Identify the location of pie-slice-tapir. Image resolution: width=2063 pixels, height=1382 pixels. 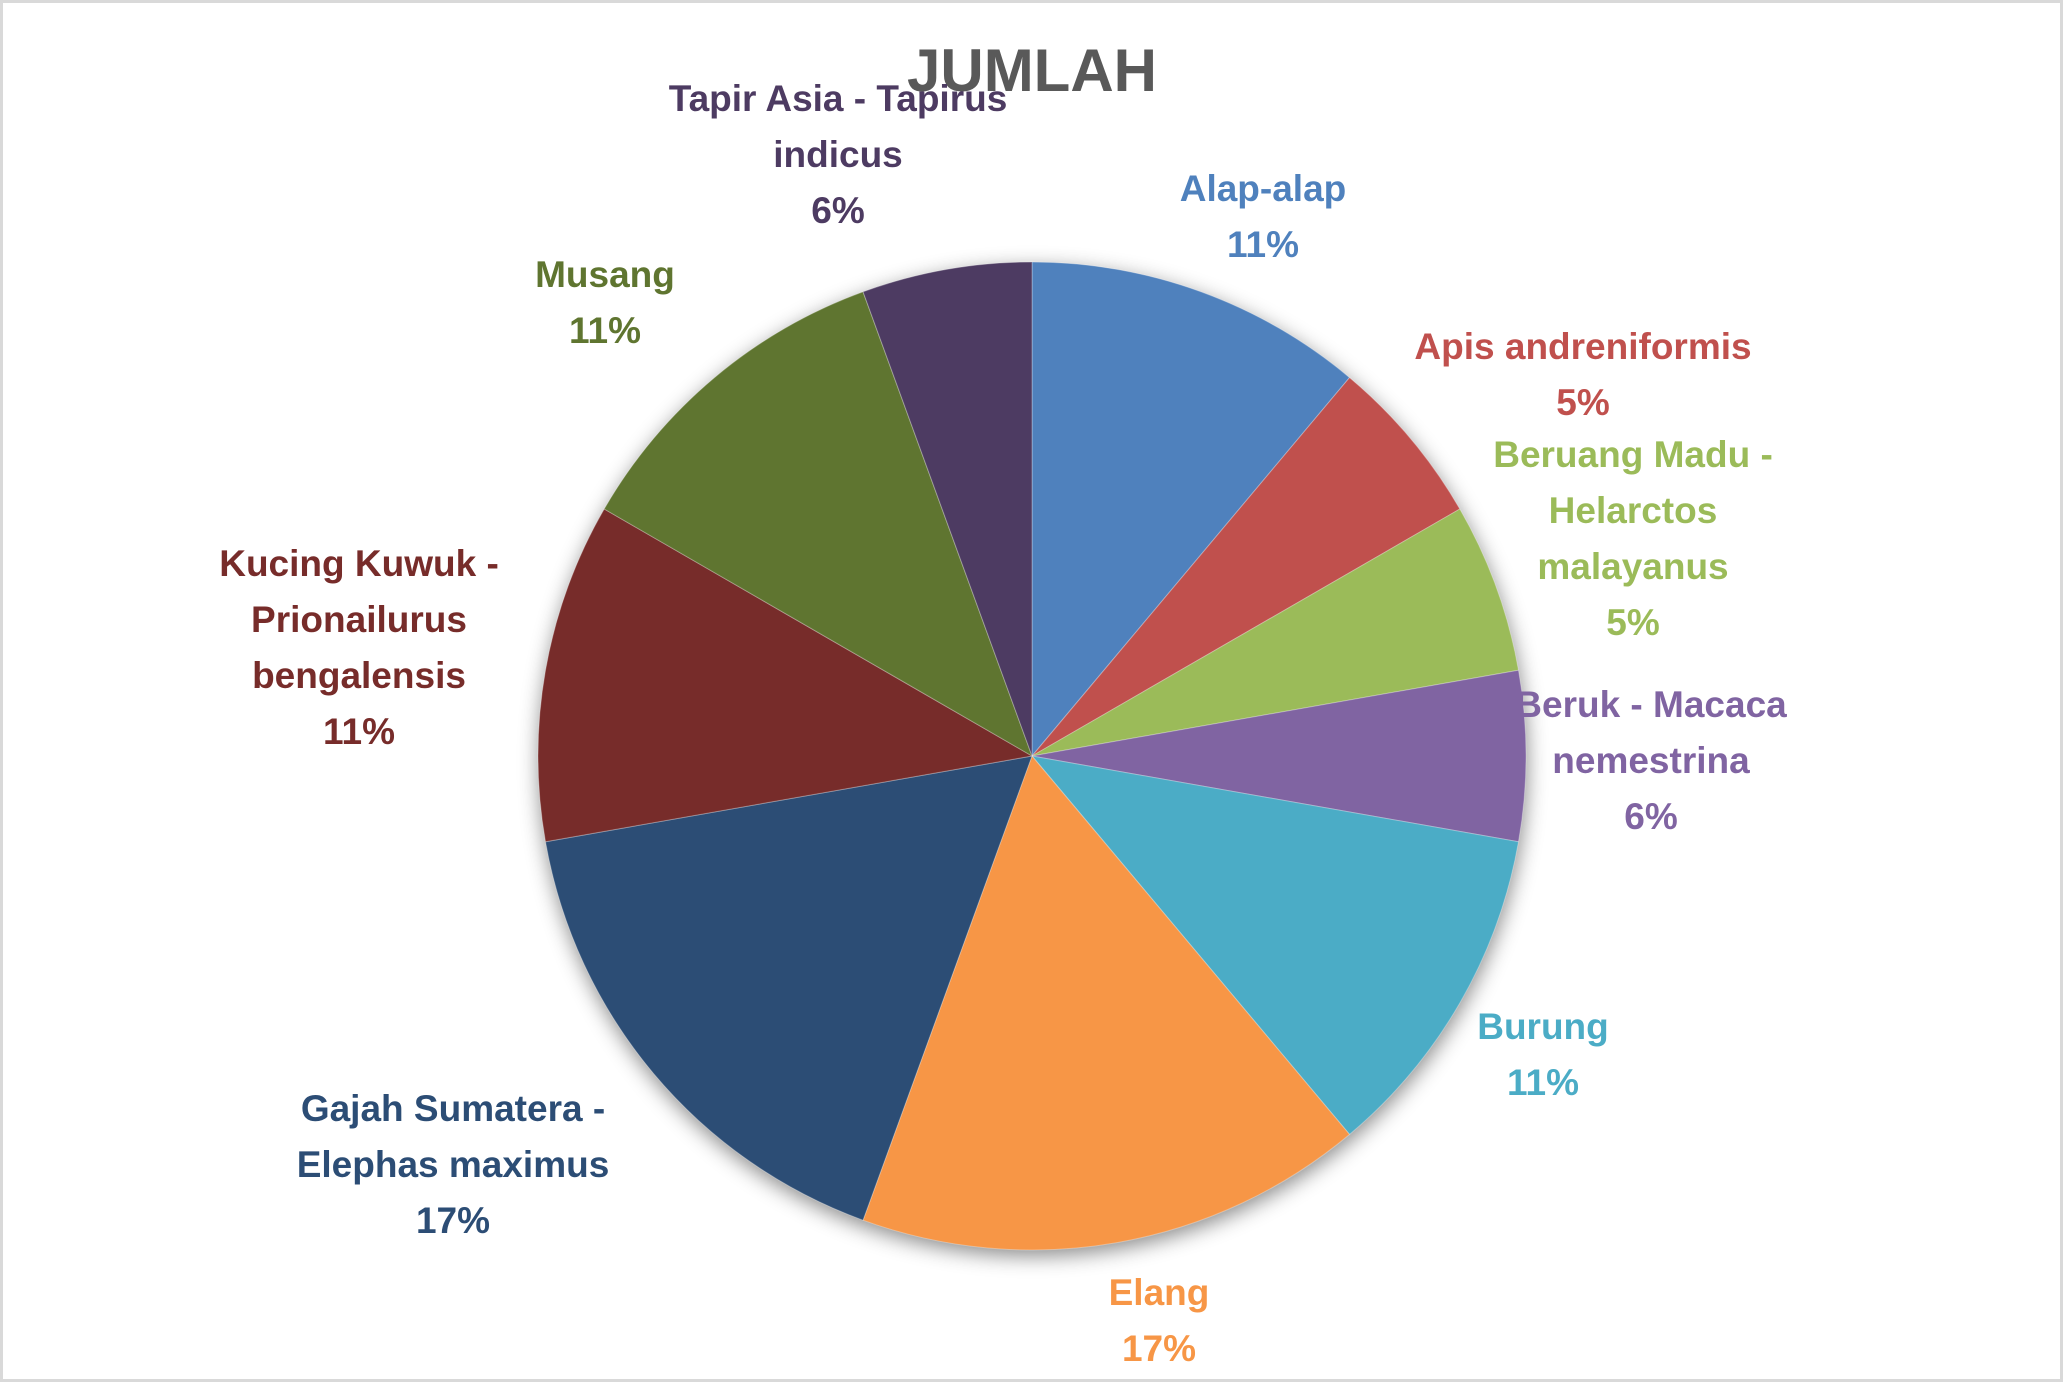
(947, 509).